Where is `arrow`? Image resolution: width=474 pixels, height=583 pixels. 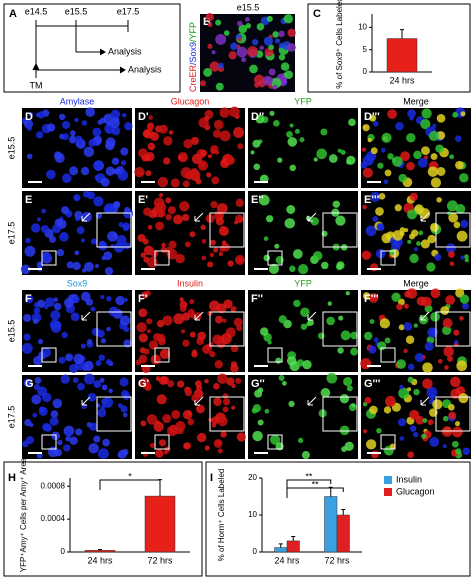 arrow is located at coordinates (199, 217).